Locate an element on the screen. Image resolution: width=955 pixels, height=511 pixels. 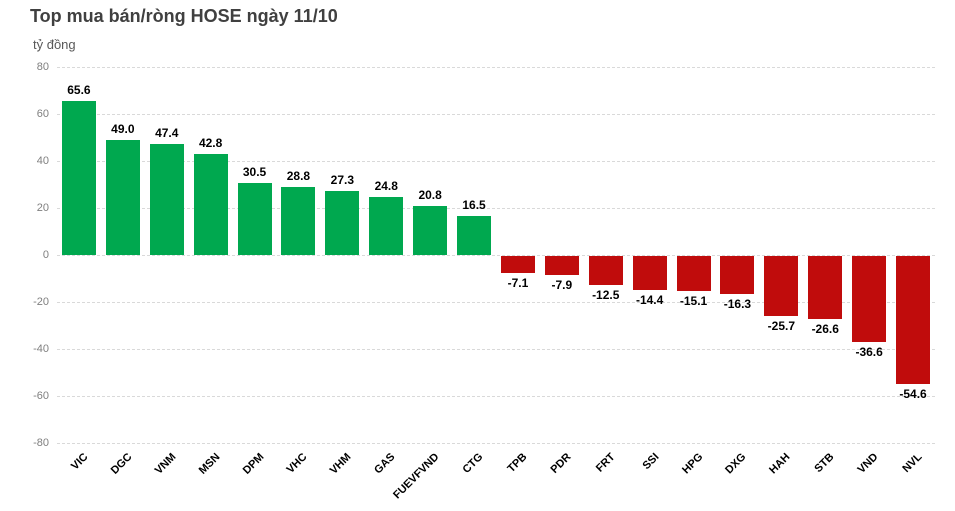
bar-MSN is located at coordinates (210, 204).